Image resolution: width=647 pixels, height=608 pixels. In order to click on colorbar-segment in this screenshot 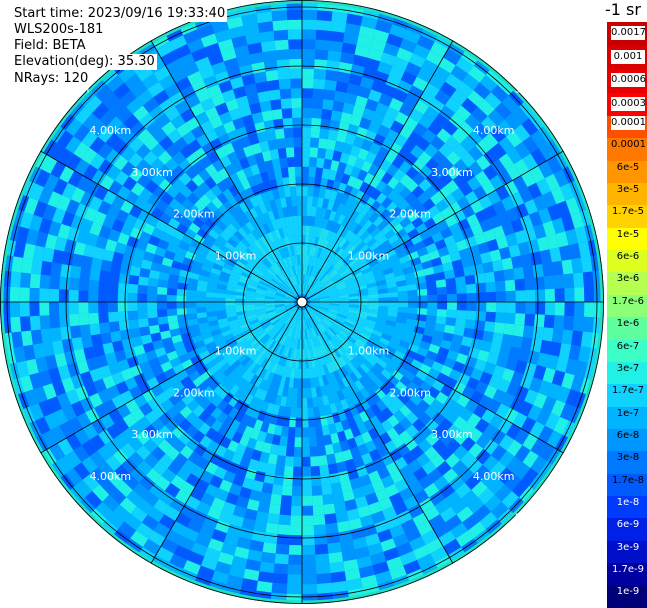, I will do `click(627, 463)`.